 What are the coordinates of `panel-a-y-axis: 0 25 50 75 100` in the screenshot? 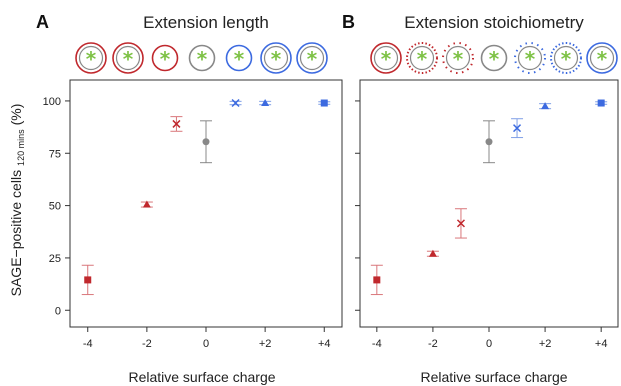 It's located at (56, 206).